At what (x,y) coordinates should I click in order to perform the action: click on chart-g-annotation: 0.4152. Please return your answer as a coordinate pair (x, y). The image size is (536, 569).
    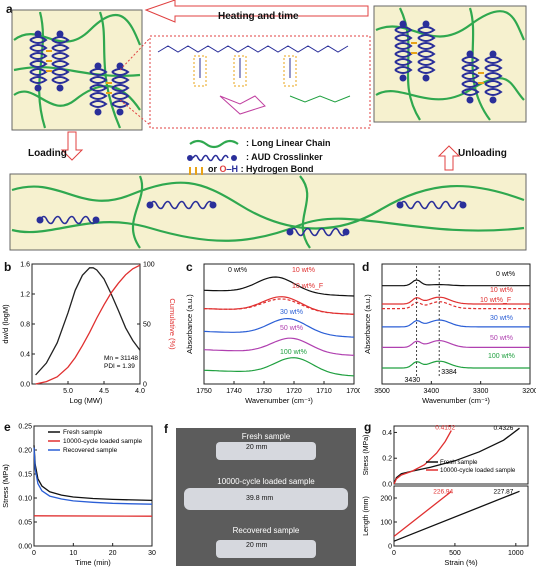
    Looking at the image, I should click on (445, 427).